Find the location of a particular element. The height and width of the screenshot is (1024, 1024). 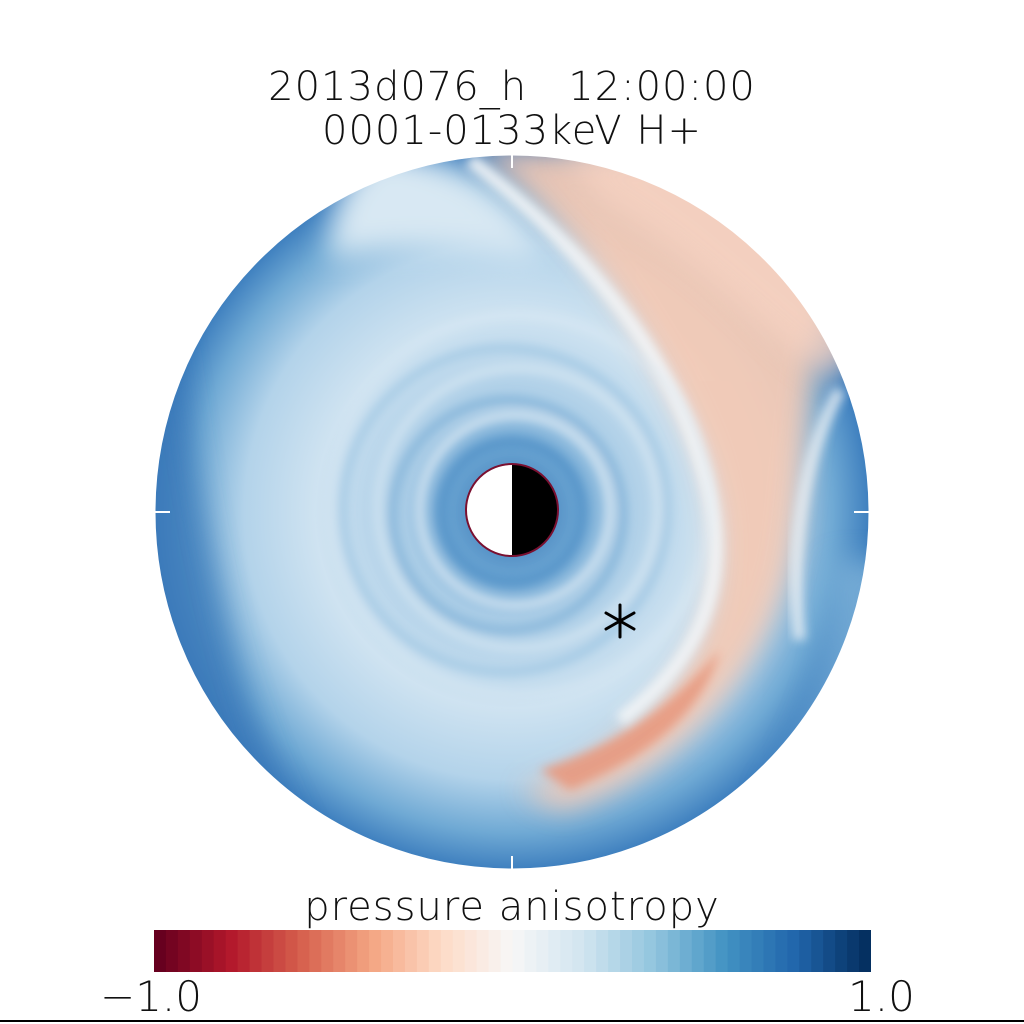

plot-title-datetime: 2013d076_h 12:00:00 is located at coordinates (512, 87).